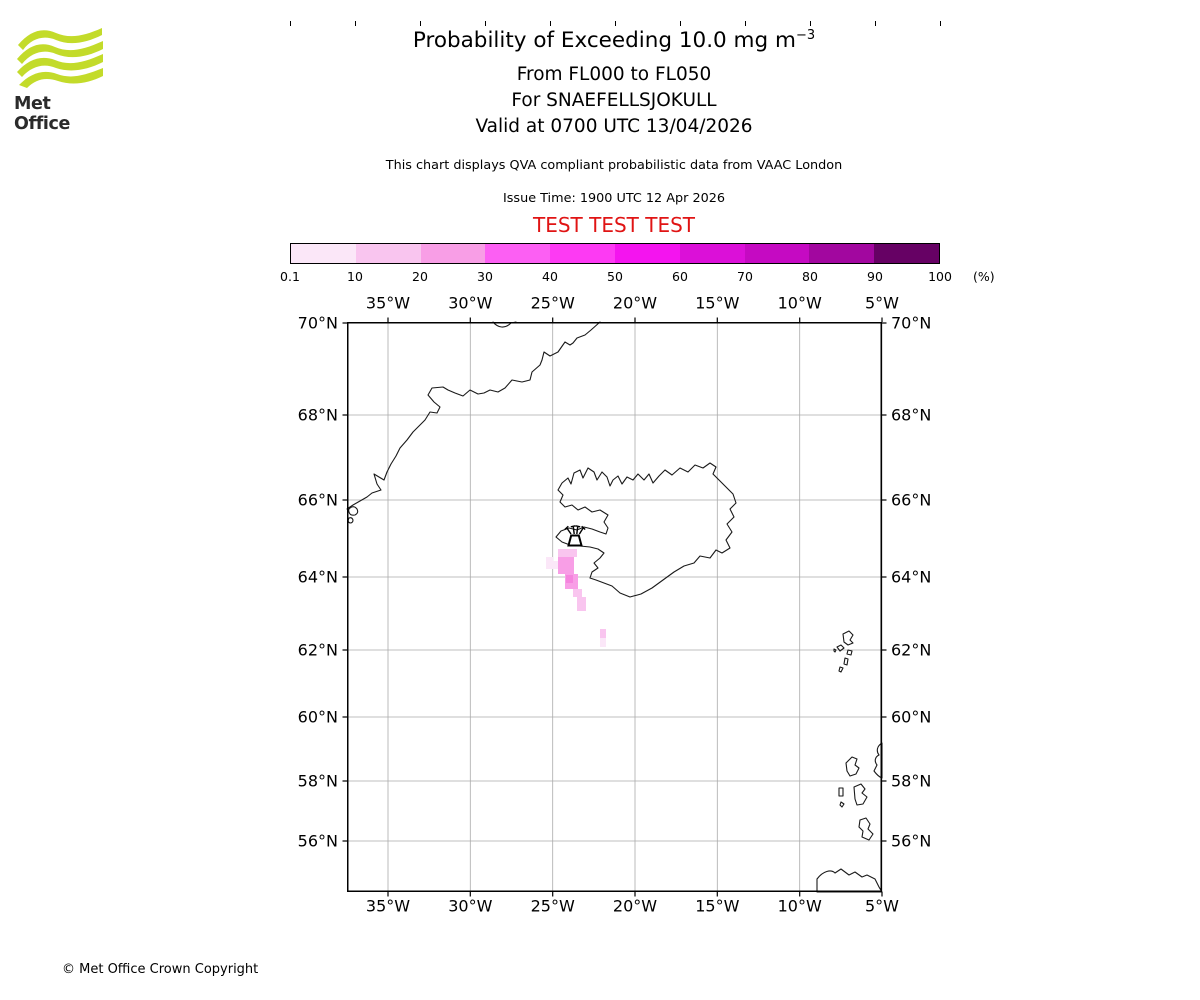 The height and width of the screenshot is (1000, 1200). I want to click on lon-label-bottom: 35°W, so click(388, 906).